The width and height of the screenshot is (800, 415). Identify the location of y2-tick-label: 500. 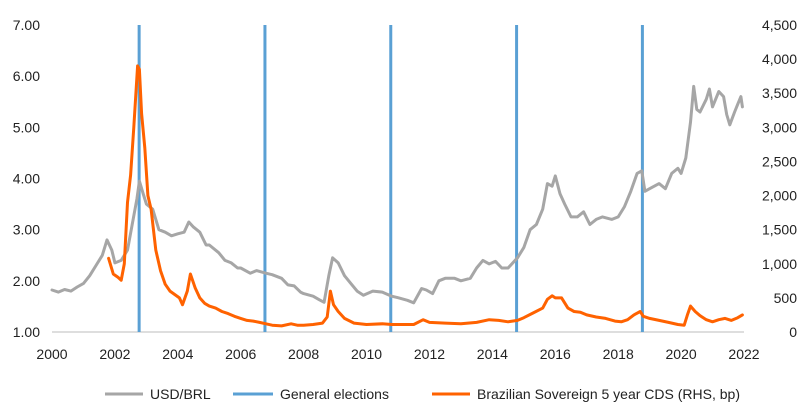
(786, 298).